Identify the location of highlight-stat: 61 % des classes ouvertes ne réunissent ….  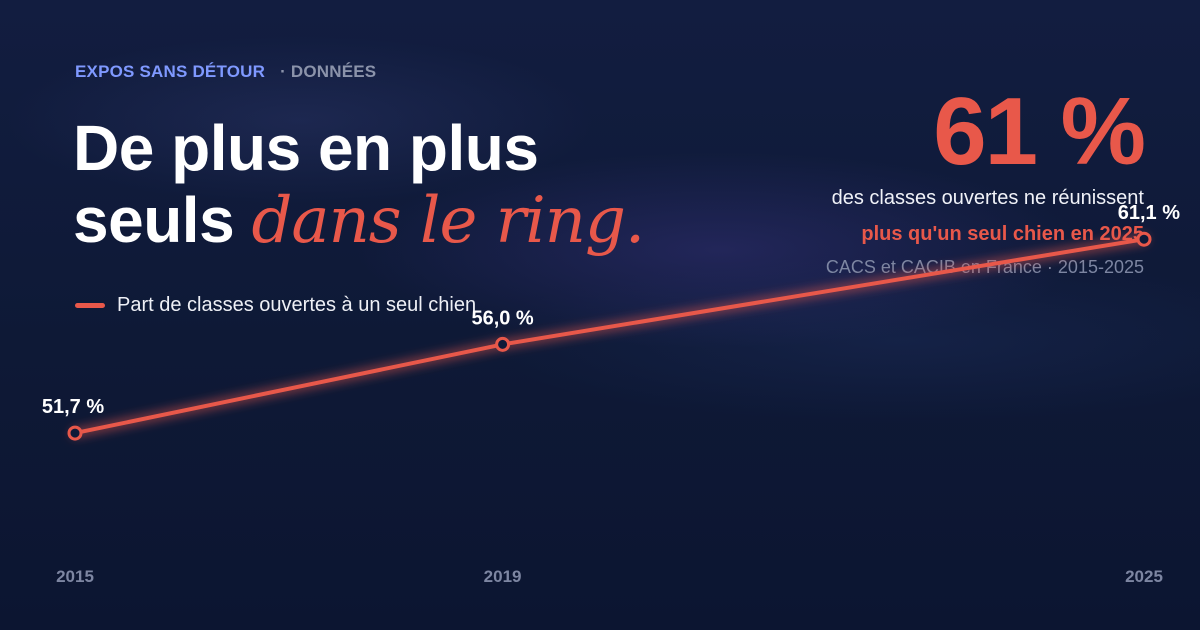
(986, 179).